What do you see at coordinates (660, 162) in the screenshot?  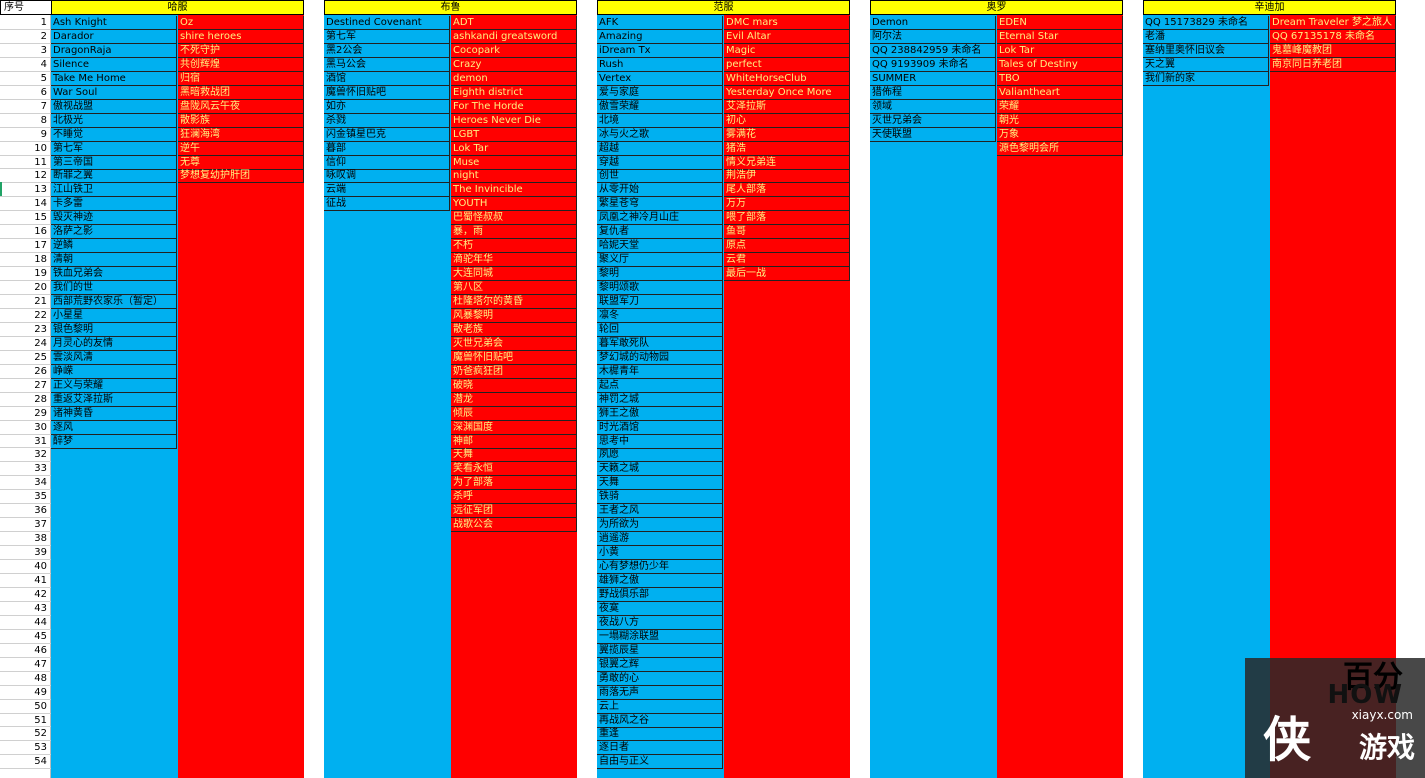 I see `guild-cell: 穿越` at bounding box center [660, 162].